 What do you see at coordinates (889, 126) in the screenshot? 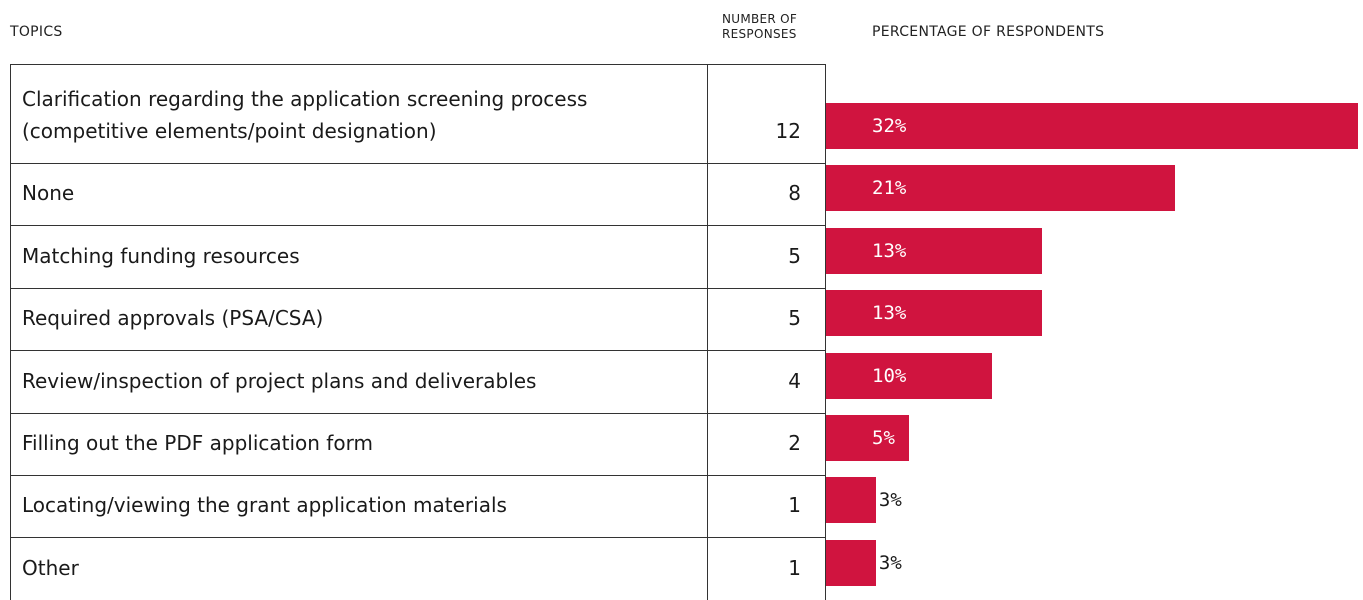
I see `value-label: 32%` at bounding box center [889, 126].